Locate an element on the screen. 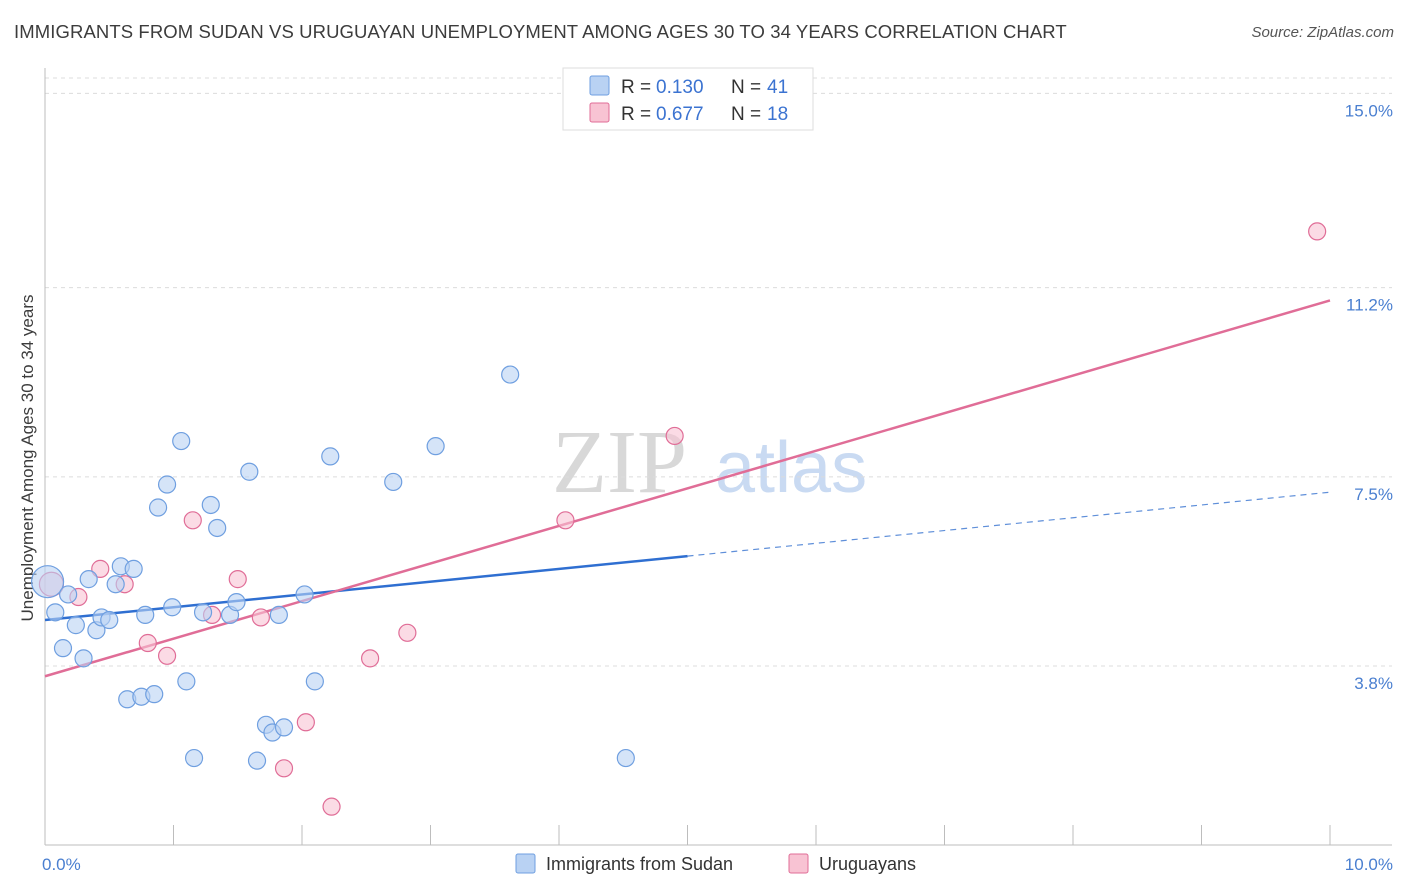 The image size is (1406, 892). x-tick-label-1: 10.0% is located at coordinates (1369, 864).